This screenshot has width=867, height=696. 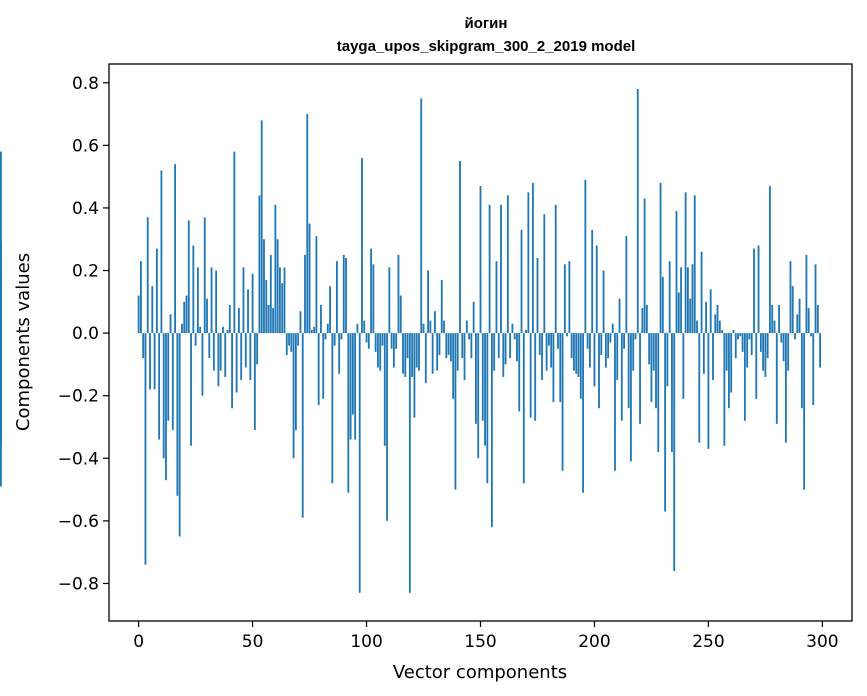 What do you see at coordinates (78, 459) in the screenshot?
I see `y-tick-label: −0.4` at bounding box center [78, 459].